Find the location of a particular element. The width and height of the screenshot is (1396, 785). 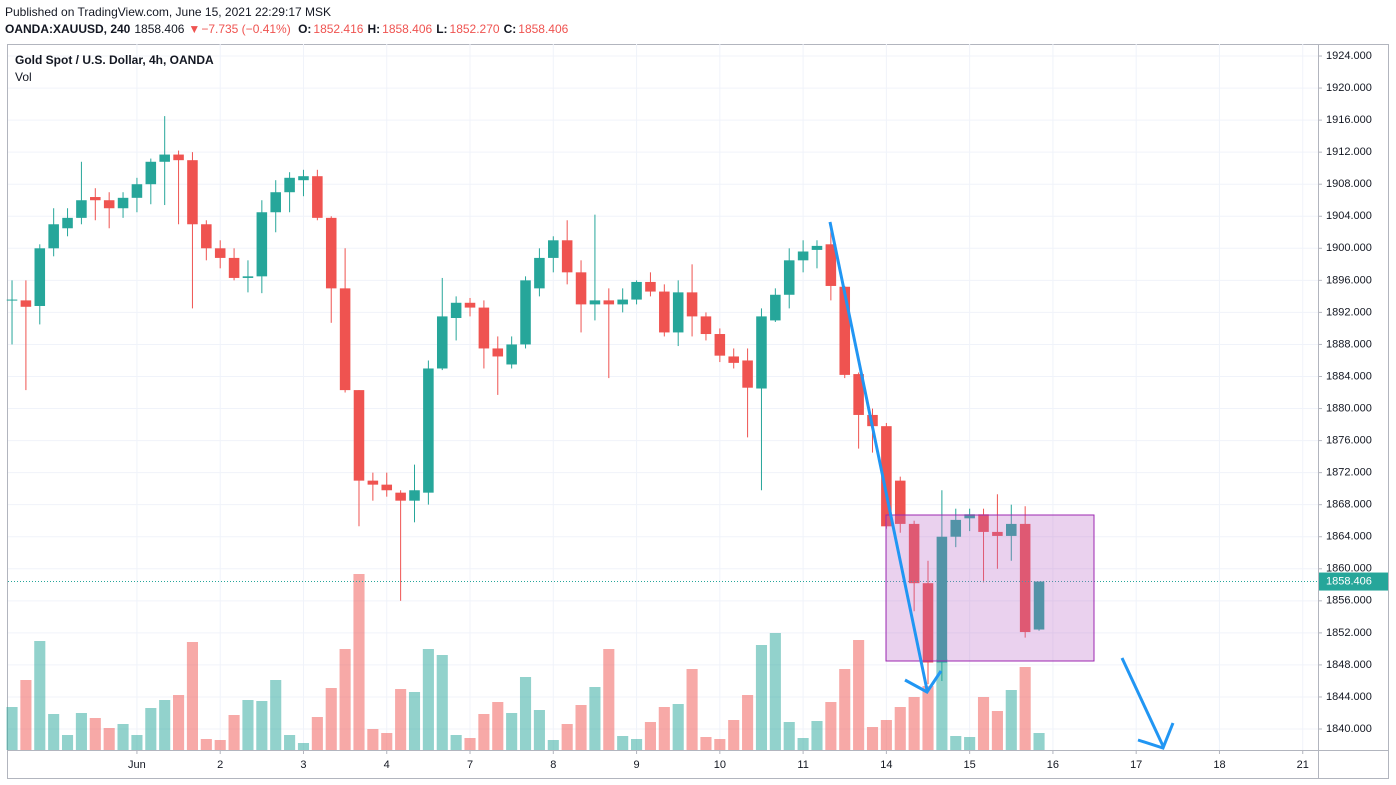

y-tick-label: 1920.000 is located at coordinates (1349, 88).